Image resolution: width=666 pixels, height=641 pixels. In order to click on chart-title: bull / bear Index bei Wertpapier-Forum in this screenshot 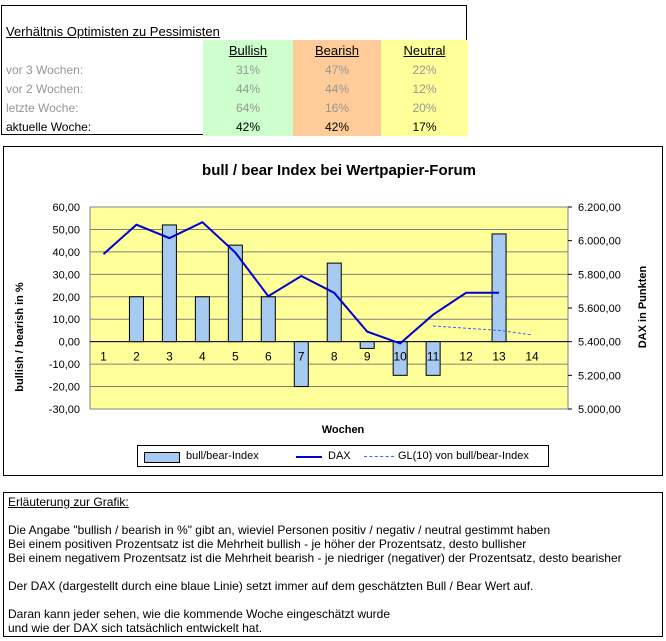, I will do `click(339, 170)`.